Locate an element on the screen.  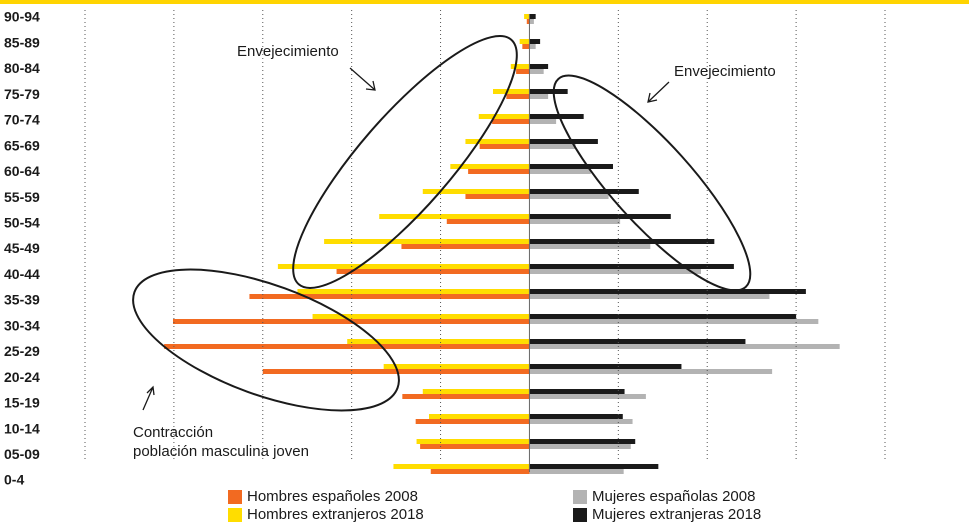
y-tick-label: 90-94 is located at coordinates (22, 17).